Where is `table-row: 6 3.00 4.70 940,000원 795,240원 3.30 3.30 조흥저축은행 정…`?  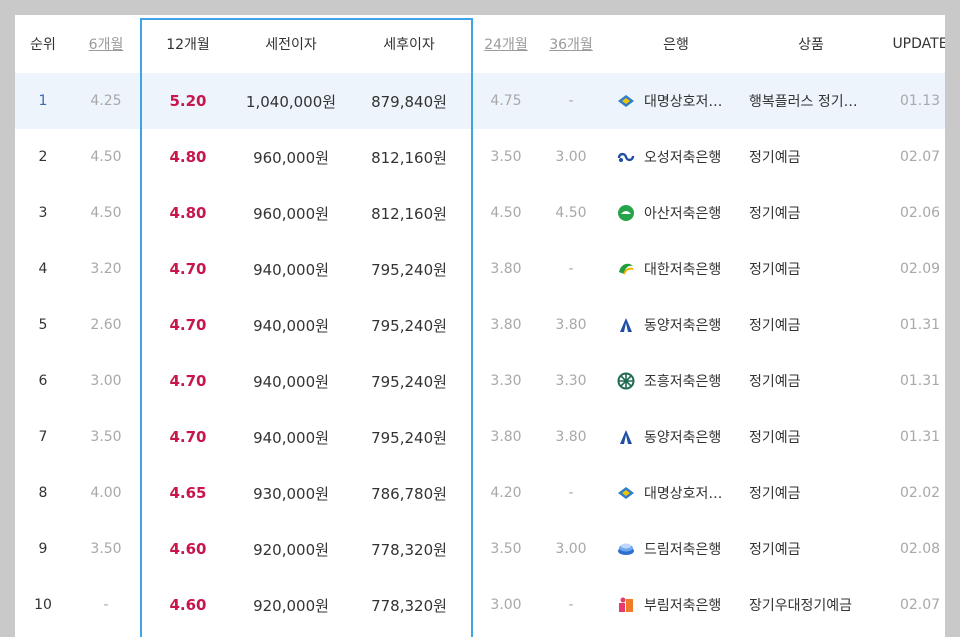 table-row: 6 3.00 4.70 940,000원 795,240원 3.30 3.30 조흥저축은행 정… is located at coordinates (480, 381).